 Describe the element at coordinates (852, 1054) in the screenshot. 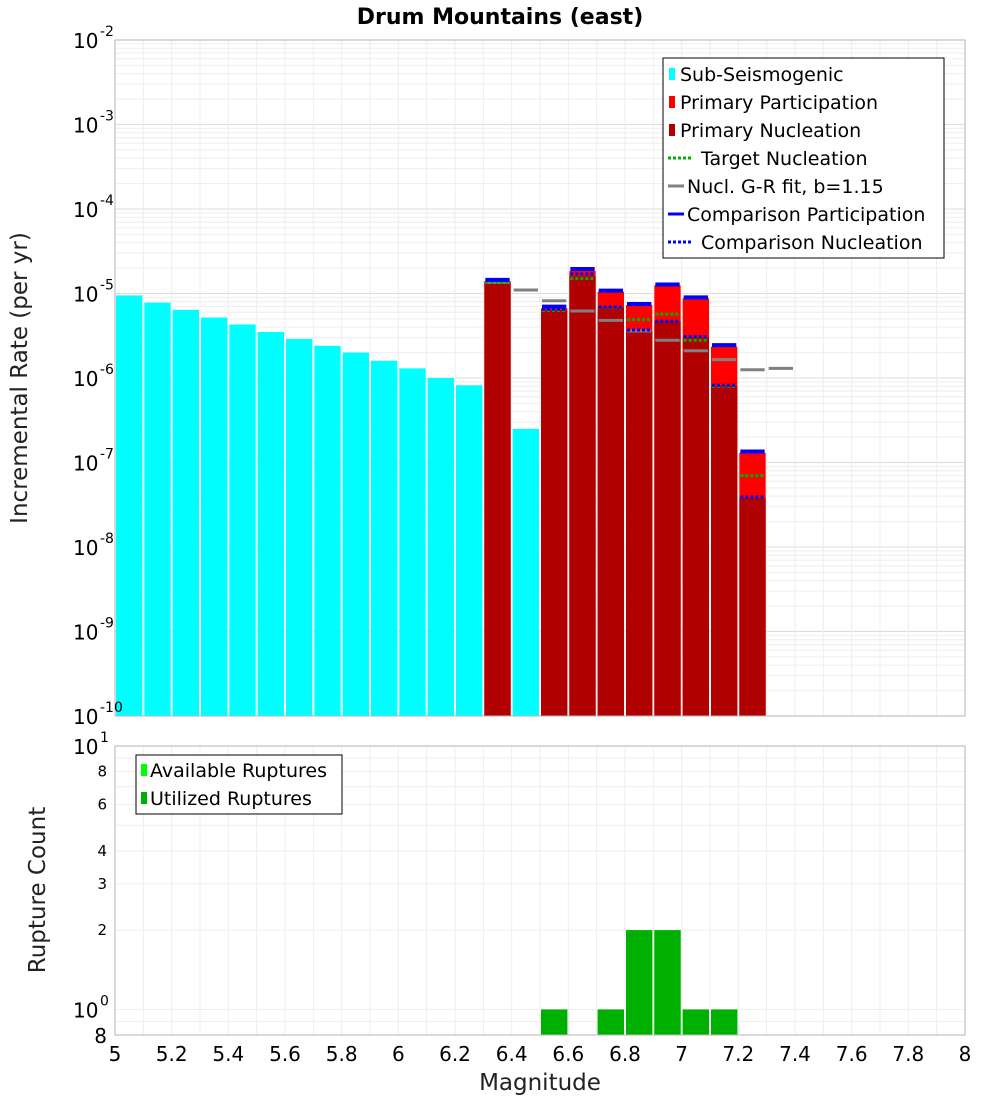

I see `x-tick-label: 7.6` at that location.